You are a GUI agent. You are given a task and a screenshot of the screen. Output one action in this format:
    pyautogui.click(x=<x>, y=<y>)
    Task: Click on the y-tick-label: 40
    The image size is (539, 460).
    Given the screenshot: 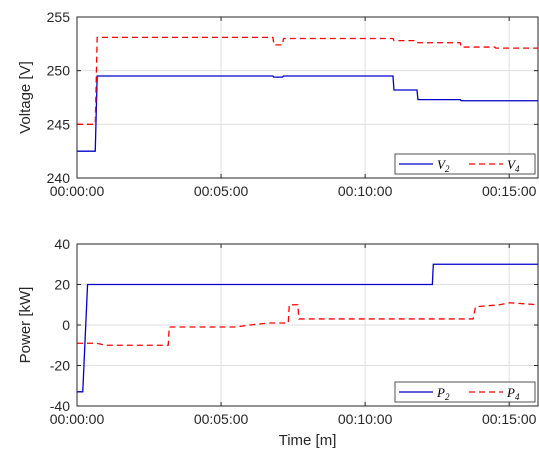 What is the action you would take?
    pyautogui.click(x=62, y=244)
    